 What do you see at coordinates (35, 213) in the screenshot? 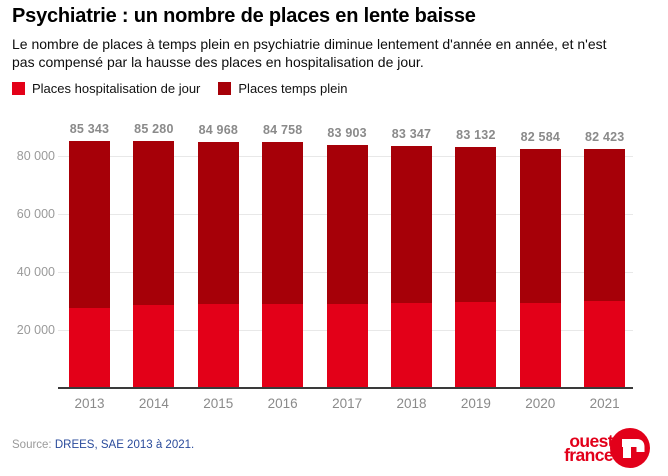
I see `y-axis-label: 60 000` at bounding box center [35, 213].